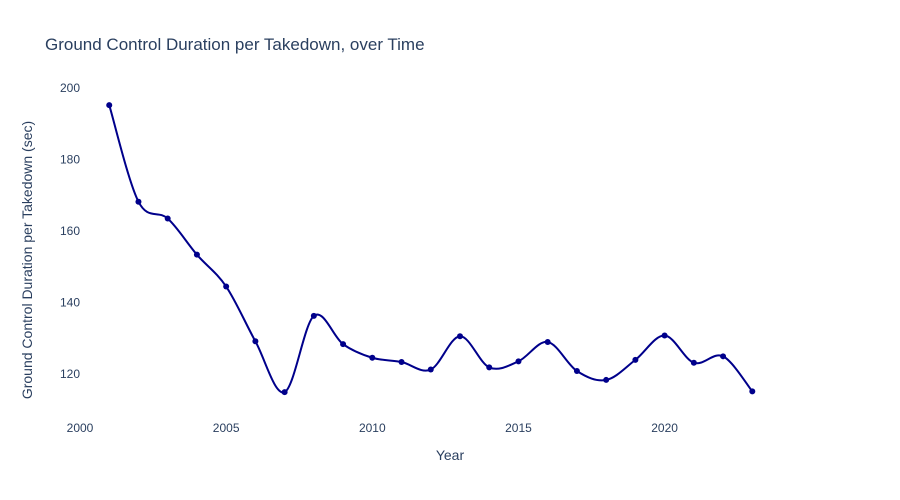  I want to click on y-tick-label: 120, so click(70, 374).